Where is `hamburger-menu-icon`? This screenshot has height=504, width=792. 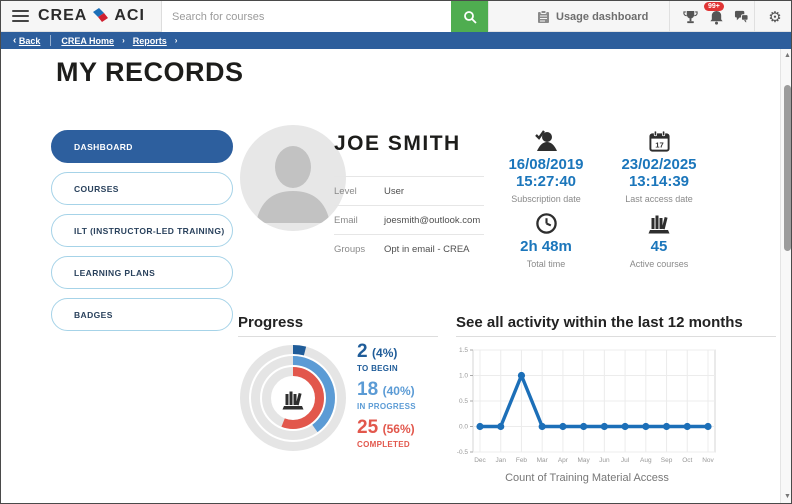
hamburger-menu-icon is located at coordinates (20, 16).